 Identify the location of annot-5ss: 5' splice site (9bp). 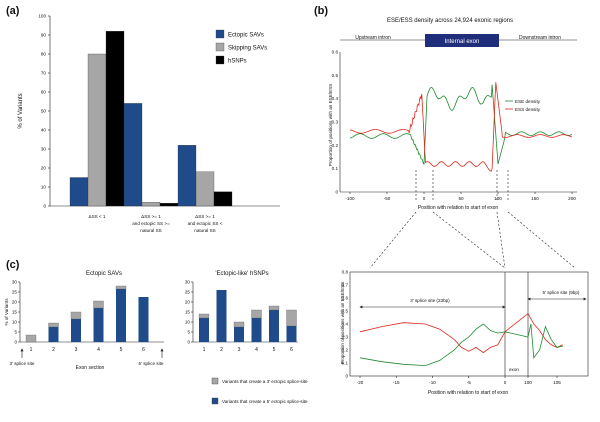
(561, 292).